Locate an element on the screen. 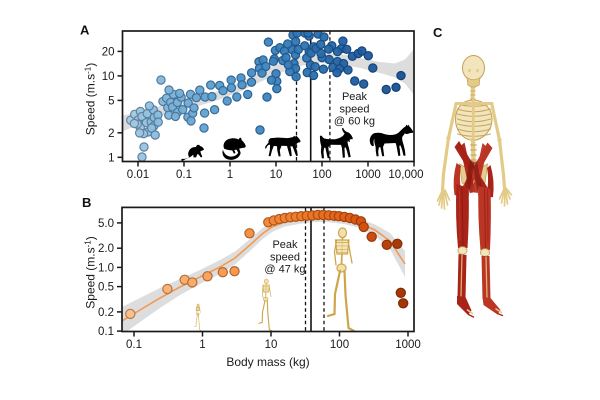 This screenshot has width=600, height=400. svg-text: 5 is located at coordinates (111, 101).